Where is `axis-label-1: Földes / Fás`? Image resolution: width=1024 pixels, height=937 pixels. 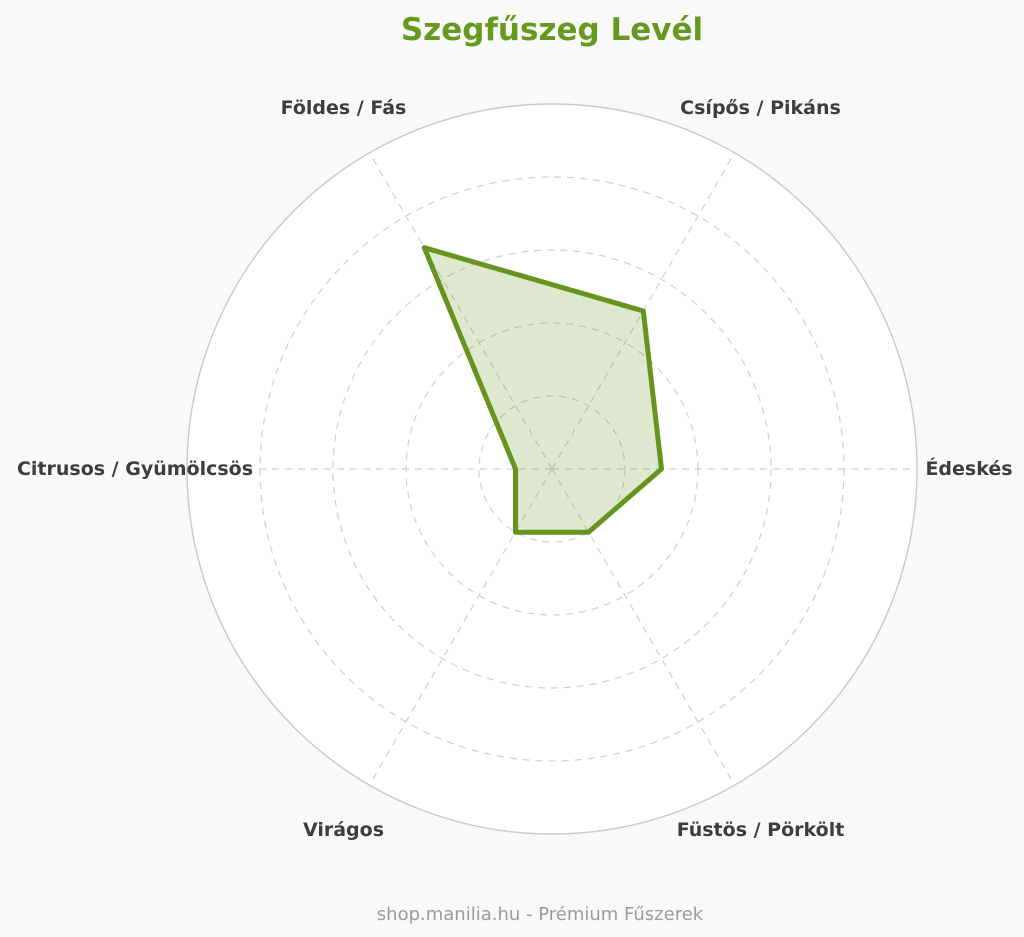
axis-label-1: Földes / Fás is located at coordinates (344, 108).